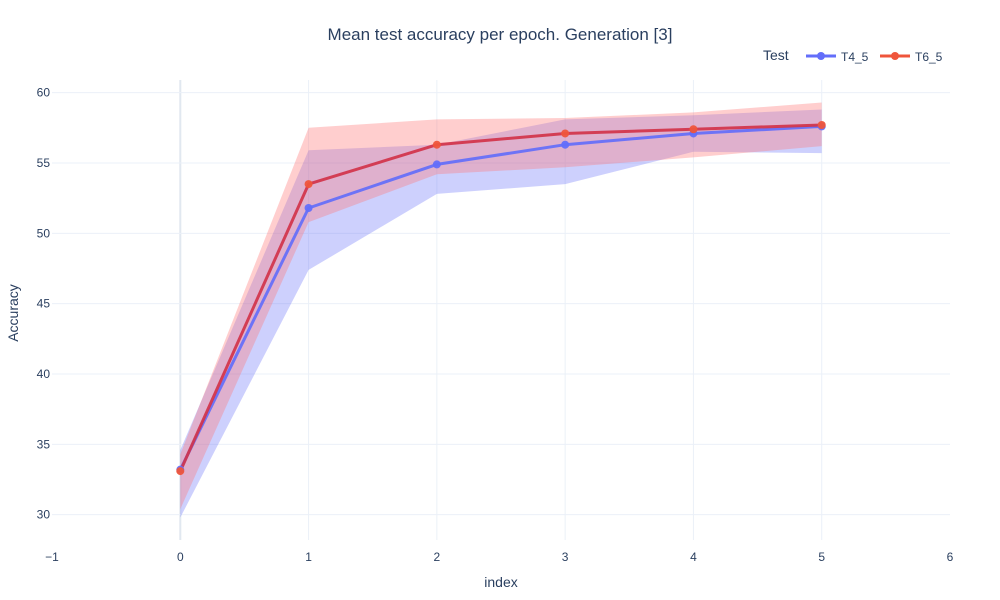 Image resolution: width=1000 pixels, height=600 pixels. I want to click on legend-label: T4_5, so click(855, 57).